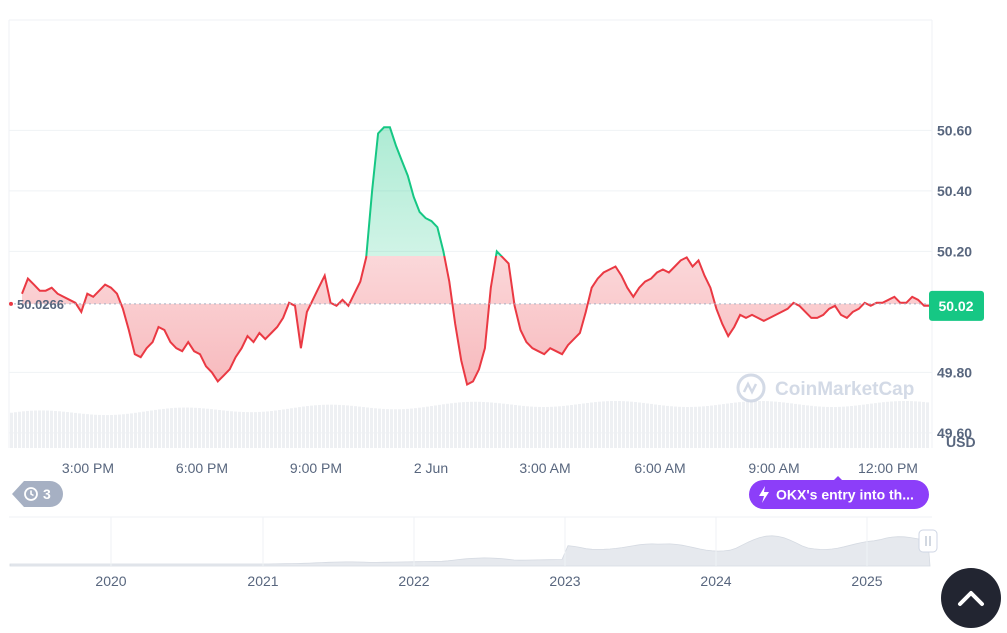  I want to click on navigator-handle-bg, so click(928, 541).